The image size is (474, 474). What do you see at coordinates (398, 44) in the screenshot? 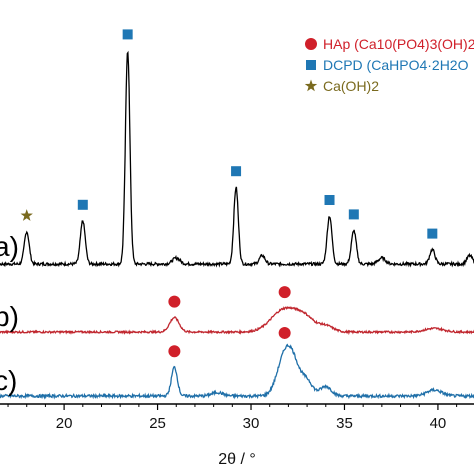
I see `legend-entry: HAp (Ca10(PO4)3(OH)2` at bounding box center [398, 44].